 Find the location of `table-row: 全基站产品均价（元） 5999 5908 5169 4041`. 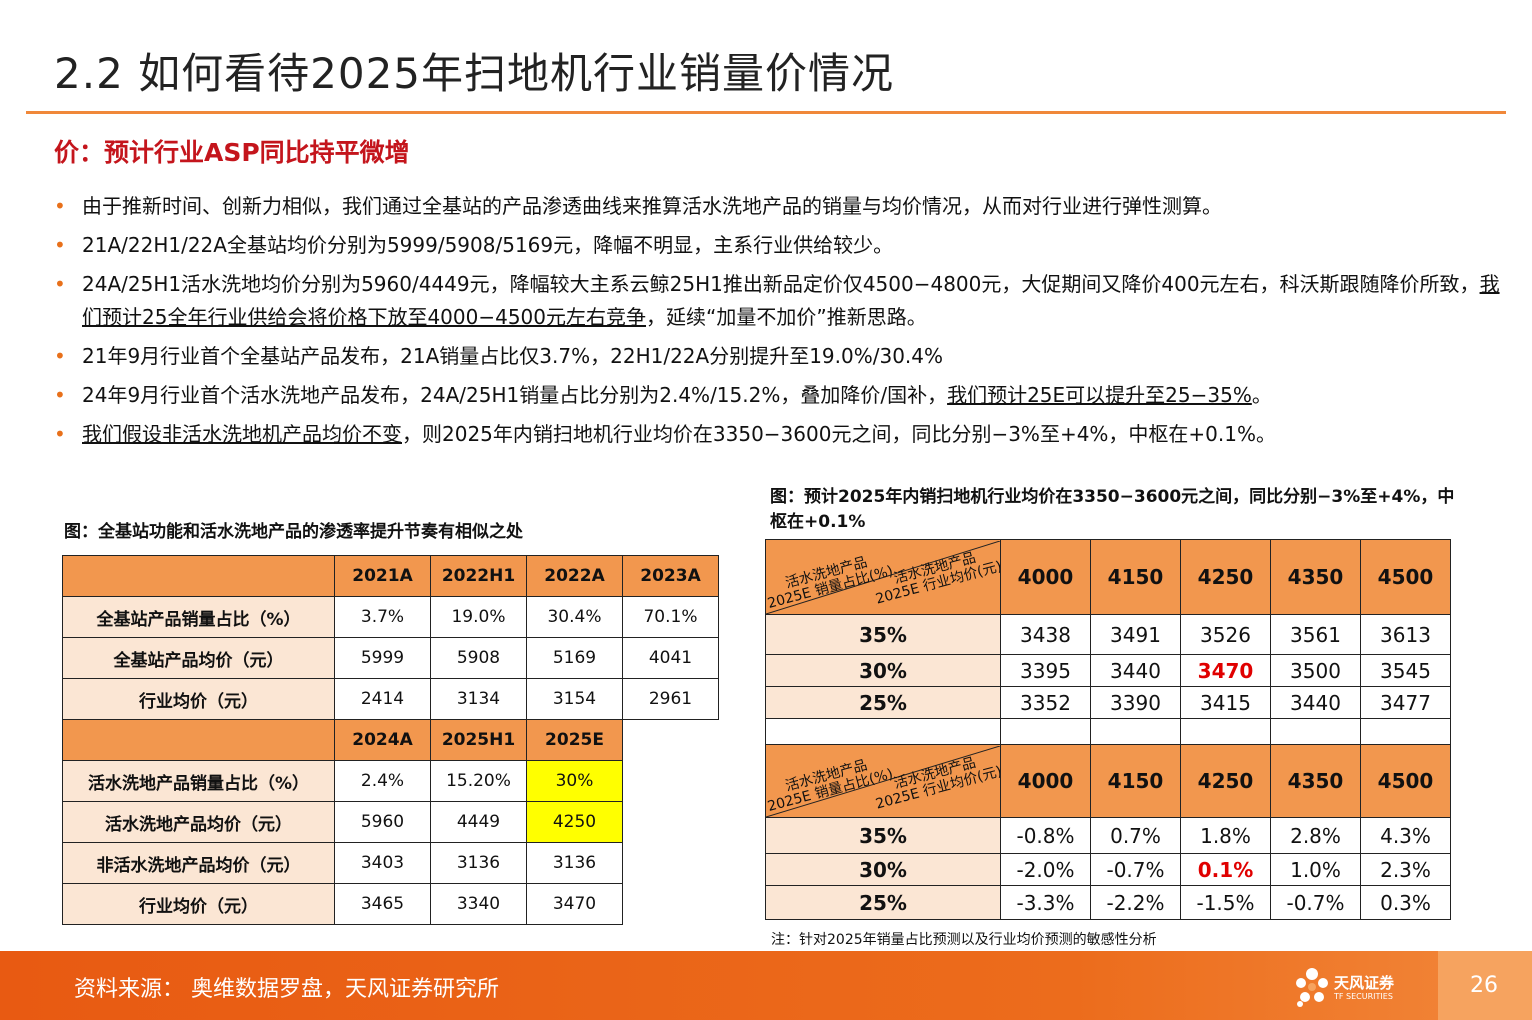

table-row: 全基站产品均价（元） 5999 5908 5169 4041 is located at coordinates (390, 658).